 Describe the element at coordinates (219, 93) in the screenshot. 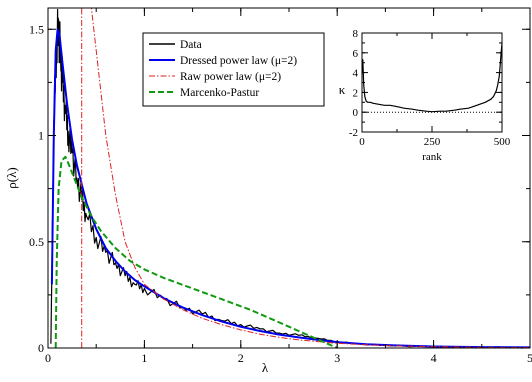

I see `legend-label-mp: Marcenko-Pastur` at that location.